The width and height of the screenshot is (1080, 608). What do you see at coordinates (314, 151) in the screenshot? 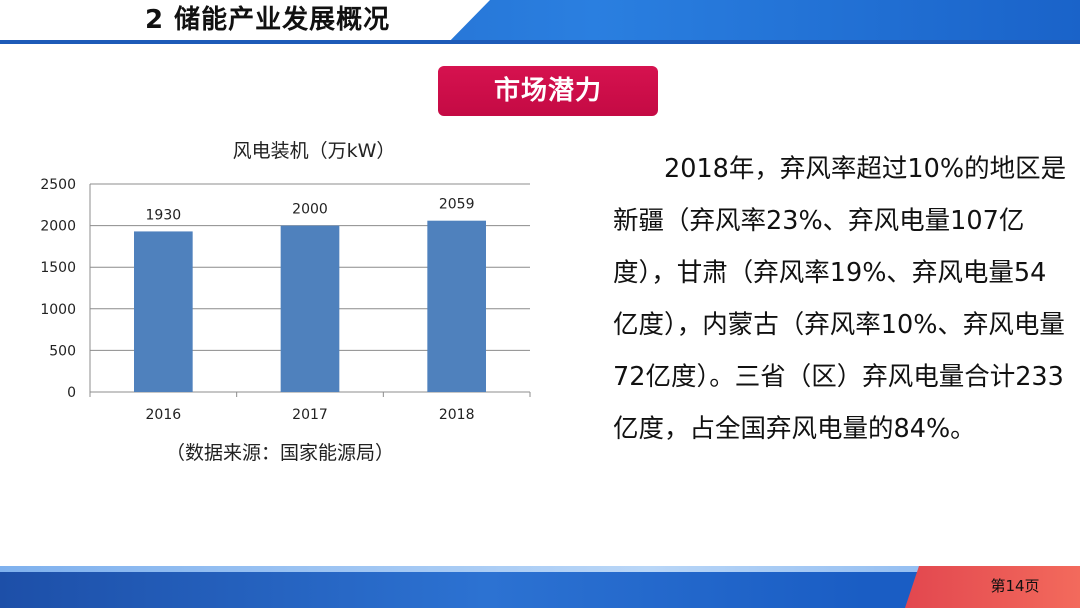
I see `chart-title: 风电装机（万kW）` at bounding box center [314, 151].